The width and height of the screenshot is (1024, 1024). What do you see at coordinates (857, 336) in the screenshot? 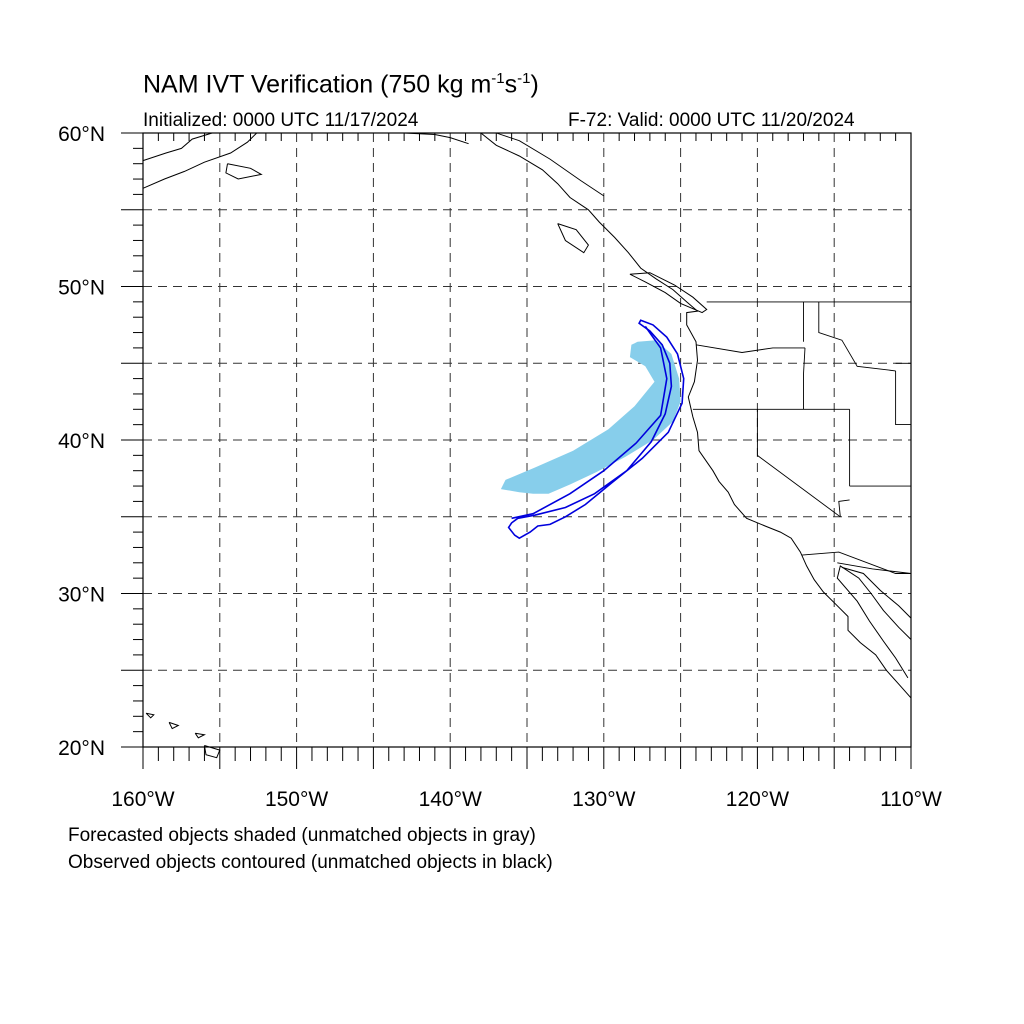
I see `border-id-mt` at bounding box center [857, 336].